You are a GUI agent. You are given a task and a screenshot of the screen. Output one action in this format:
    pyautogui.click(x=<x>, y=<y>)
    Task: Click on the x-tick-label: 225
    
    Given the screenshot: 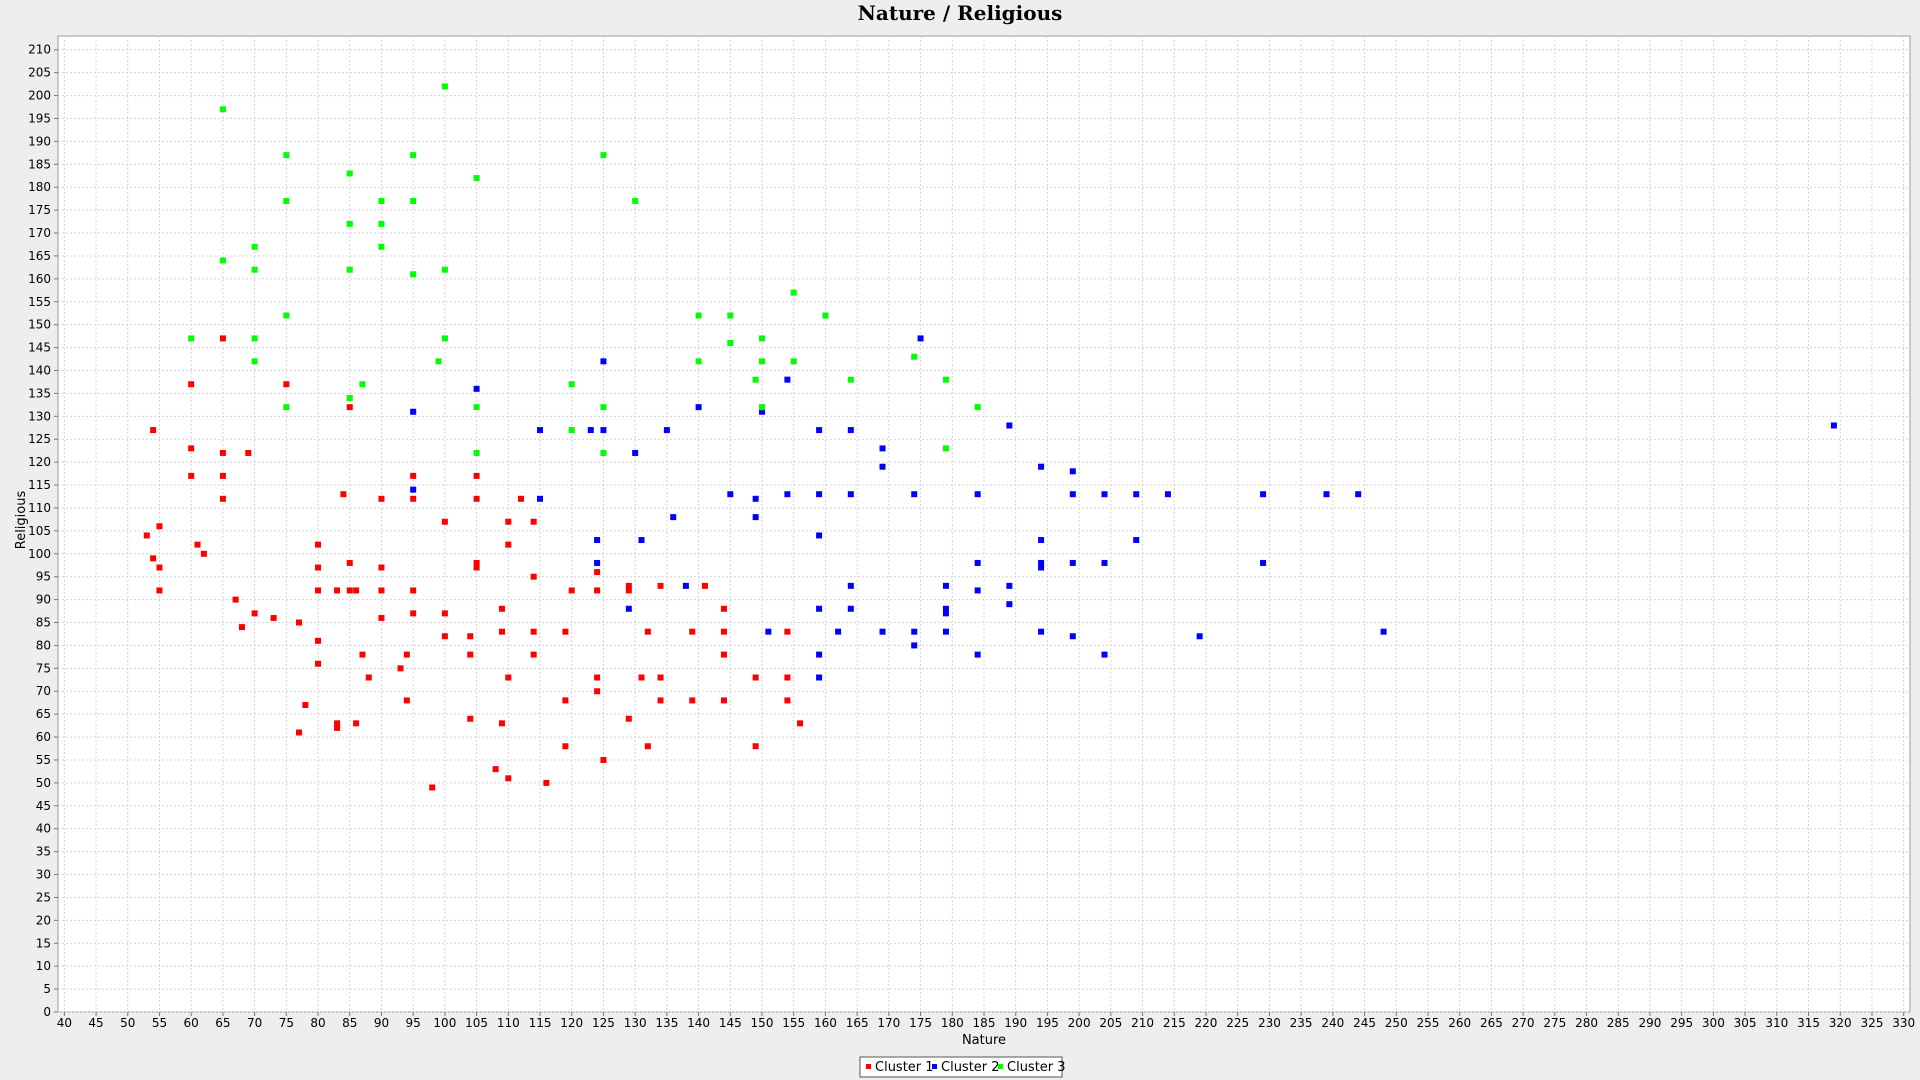 What is the action you would take?
    pyautogui.click(x=1237, y=1023)
    